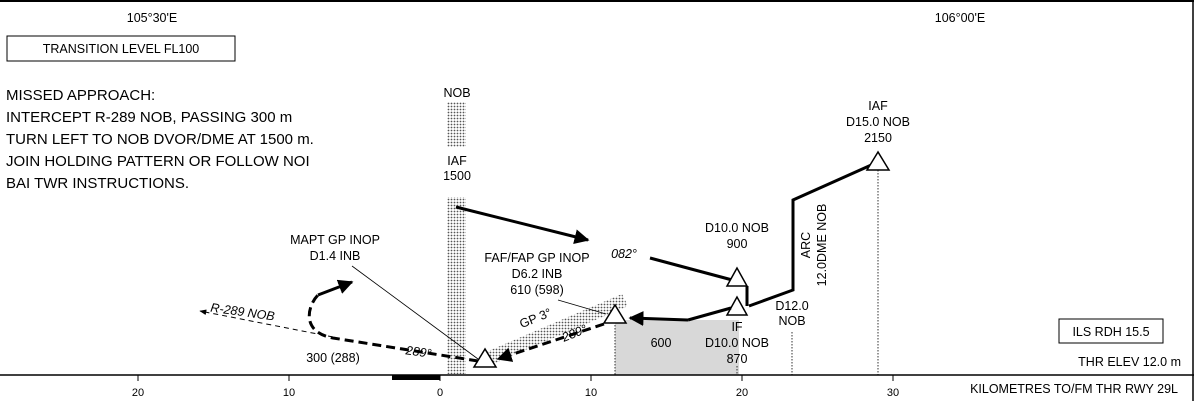 This screenshot has width=1194, height=401. What do you see at coordinates (737, 305) in the screenshot?
I see `if-fix-triangle` at bounding box center [737, 305].